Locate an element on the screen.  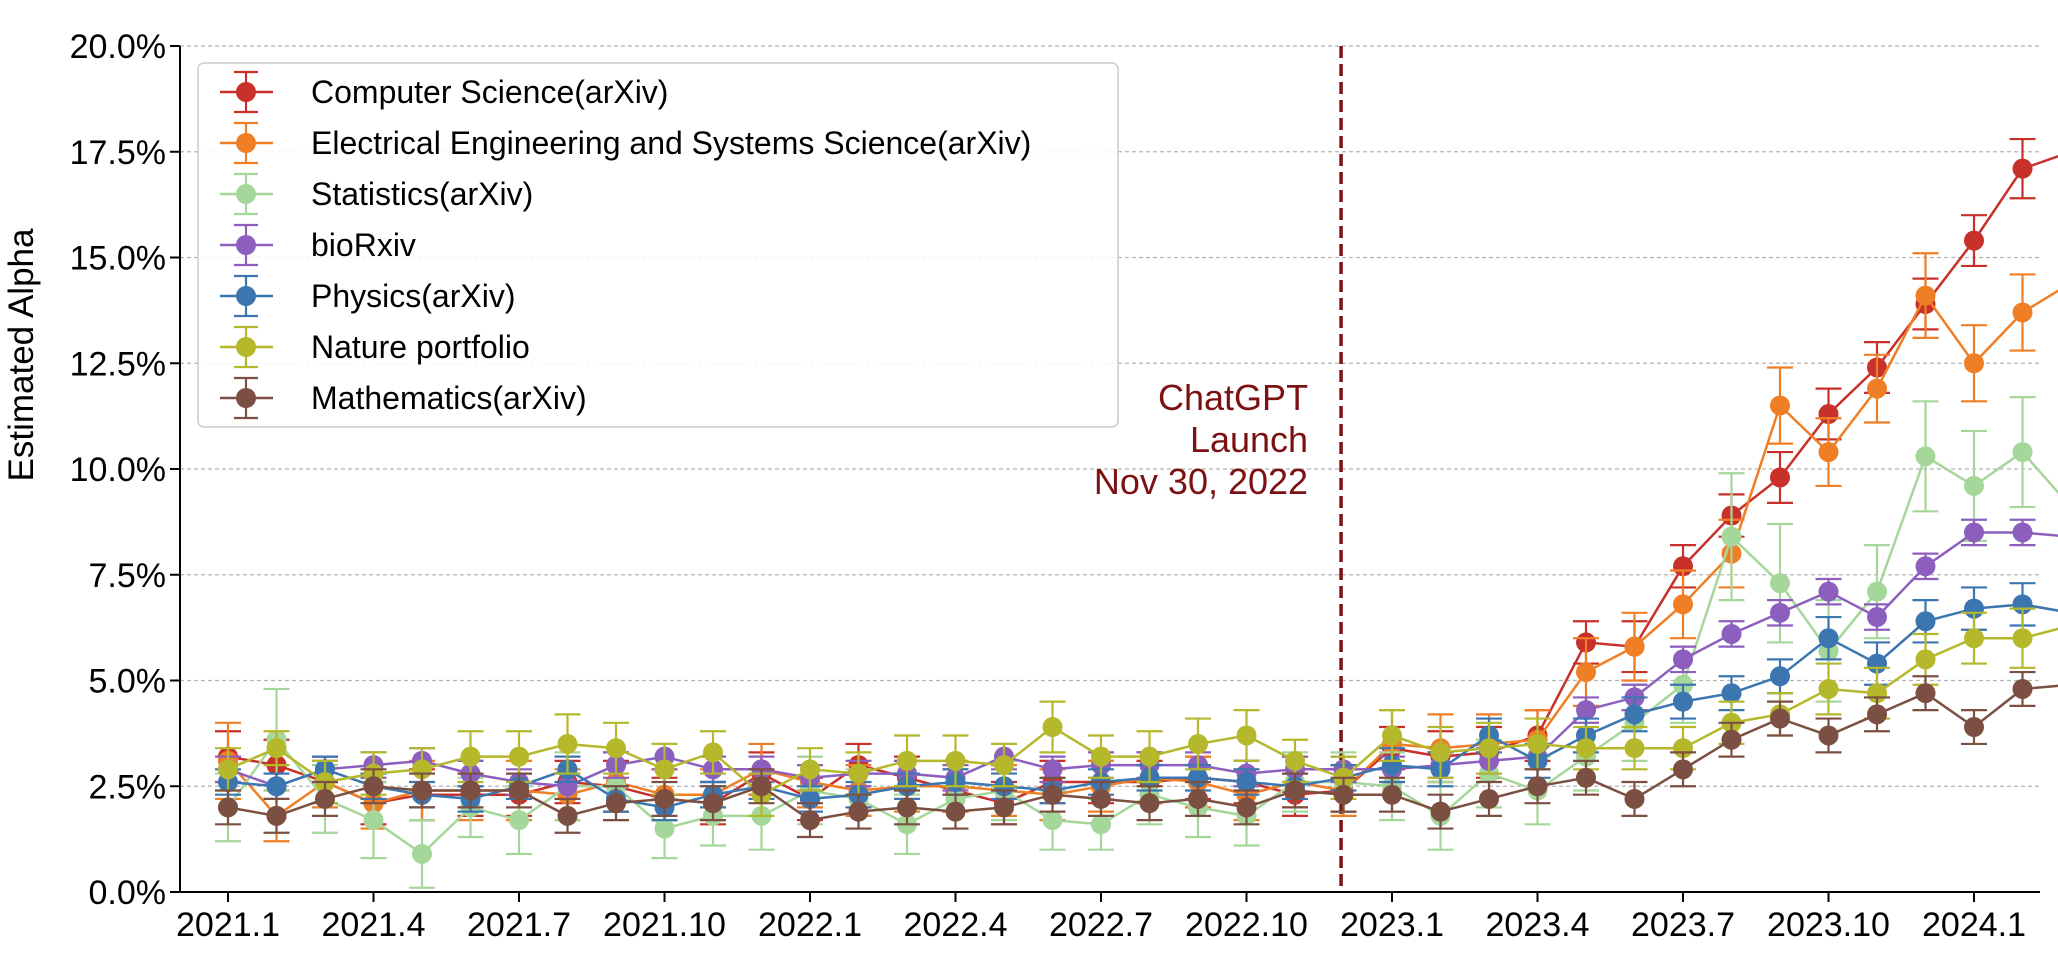
y-tick-label: 12.5% is located at coordinates (118, 364).